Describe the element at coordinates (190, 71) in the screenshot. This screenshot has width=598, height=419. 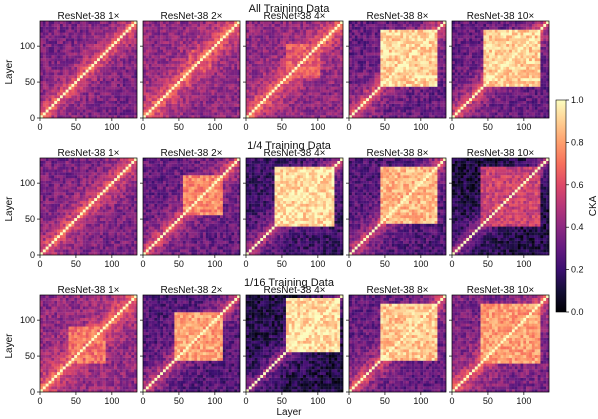
I see `heatmap-panel: ResNet-38 2×0 50 100` at that location.